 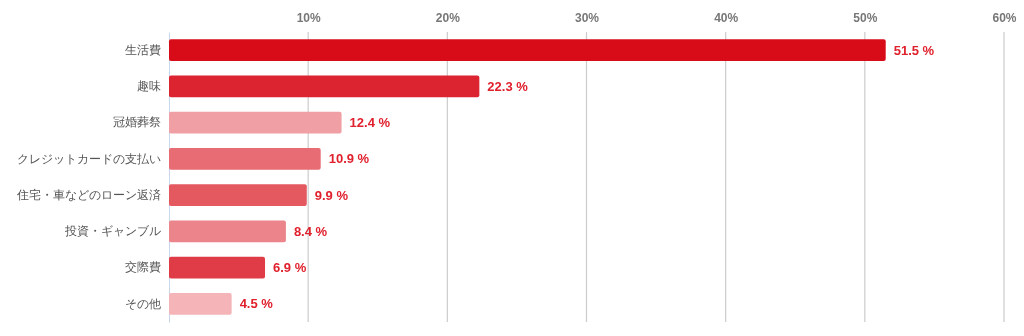 What do you see at coordinates (149, 86) in the screenshot?
I see `y-tick-label: 趣味` at bounding box center [149, 86].